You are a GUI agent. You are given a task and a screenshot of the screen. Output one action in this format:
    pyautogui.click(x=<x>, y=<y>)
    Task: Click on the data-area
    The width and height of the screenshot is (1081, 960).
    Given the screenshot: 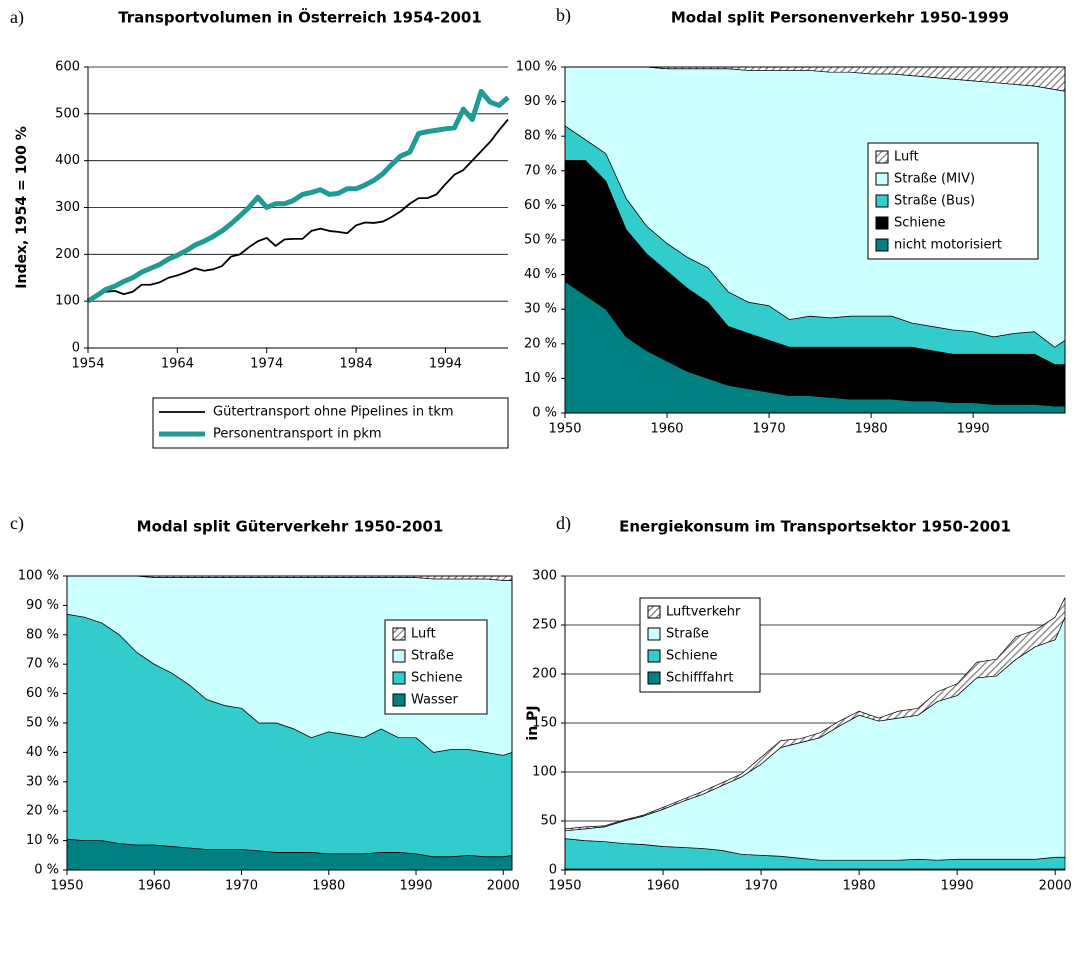 What is the action you would take?
    pyautogui.click(x=815, y=714)
    